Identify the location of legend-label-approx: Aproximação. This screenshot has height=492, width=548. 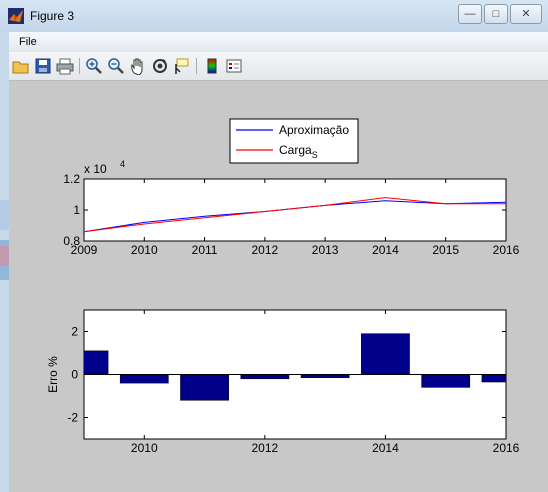
(314, 130).